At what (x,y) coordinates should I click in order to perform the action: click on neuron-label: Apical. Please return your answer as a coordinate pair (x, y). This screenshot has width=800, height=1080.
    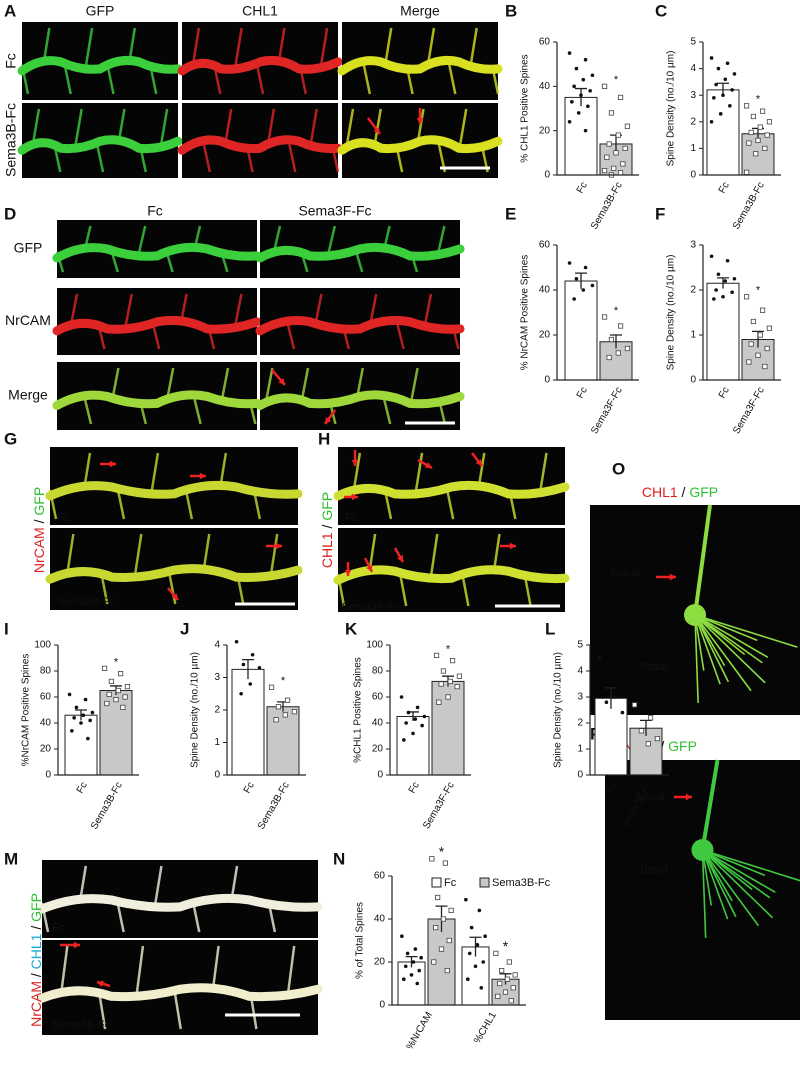
    Looking at the image, I should click on (625, 573).